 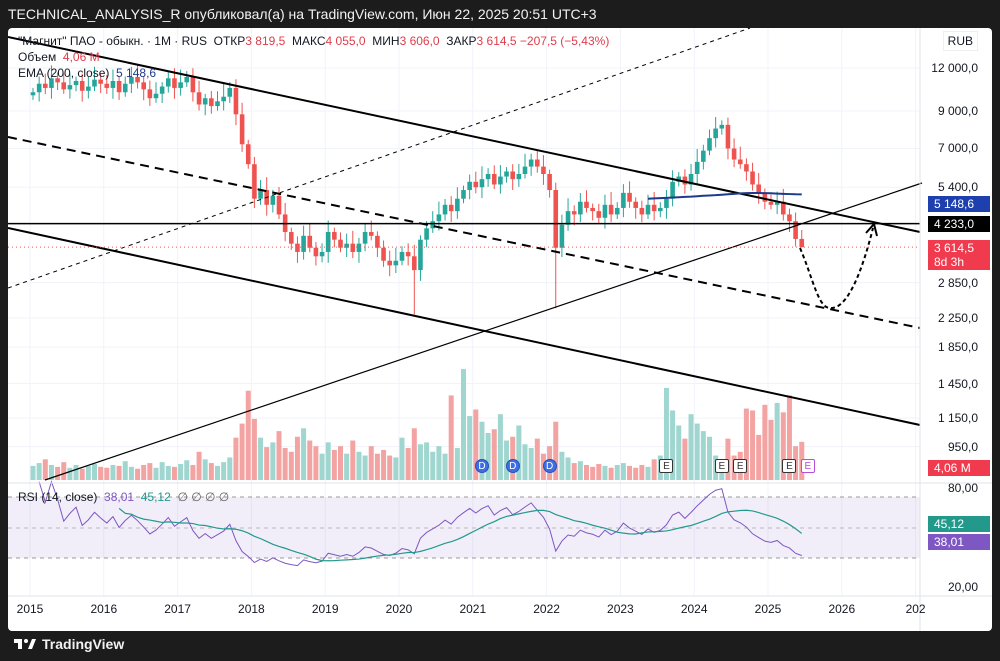 I want to click on price-tick-label: 5 400,0, so click(x=957, y=187).